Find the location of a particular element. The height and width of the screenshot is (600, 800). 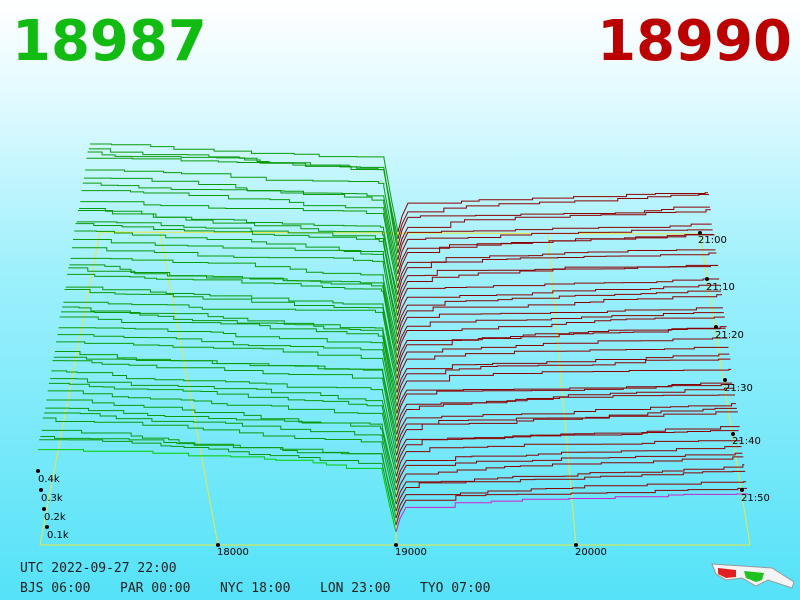

time-label: 21:00 is located at coordinates (712, 240).